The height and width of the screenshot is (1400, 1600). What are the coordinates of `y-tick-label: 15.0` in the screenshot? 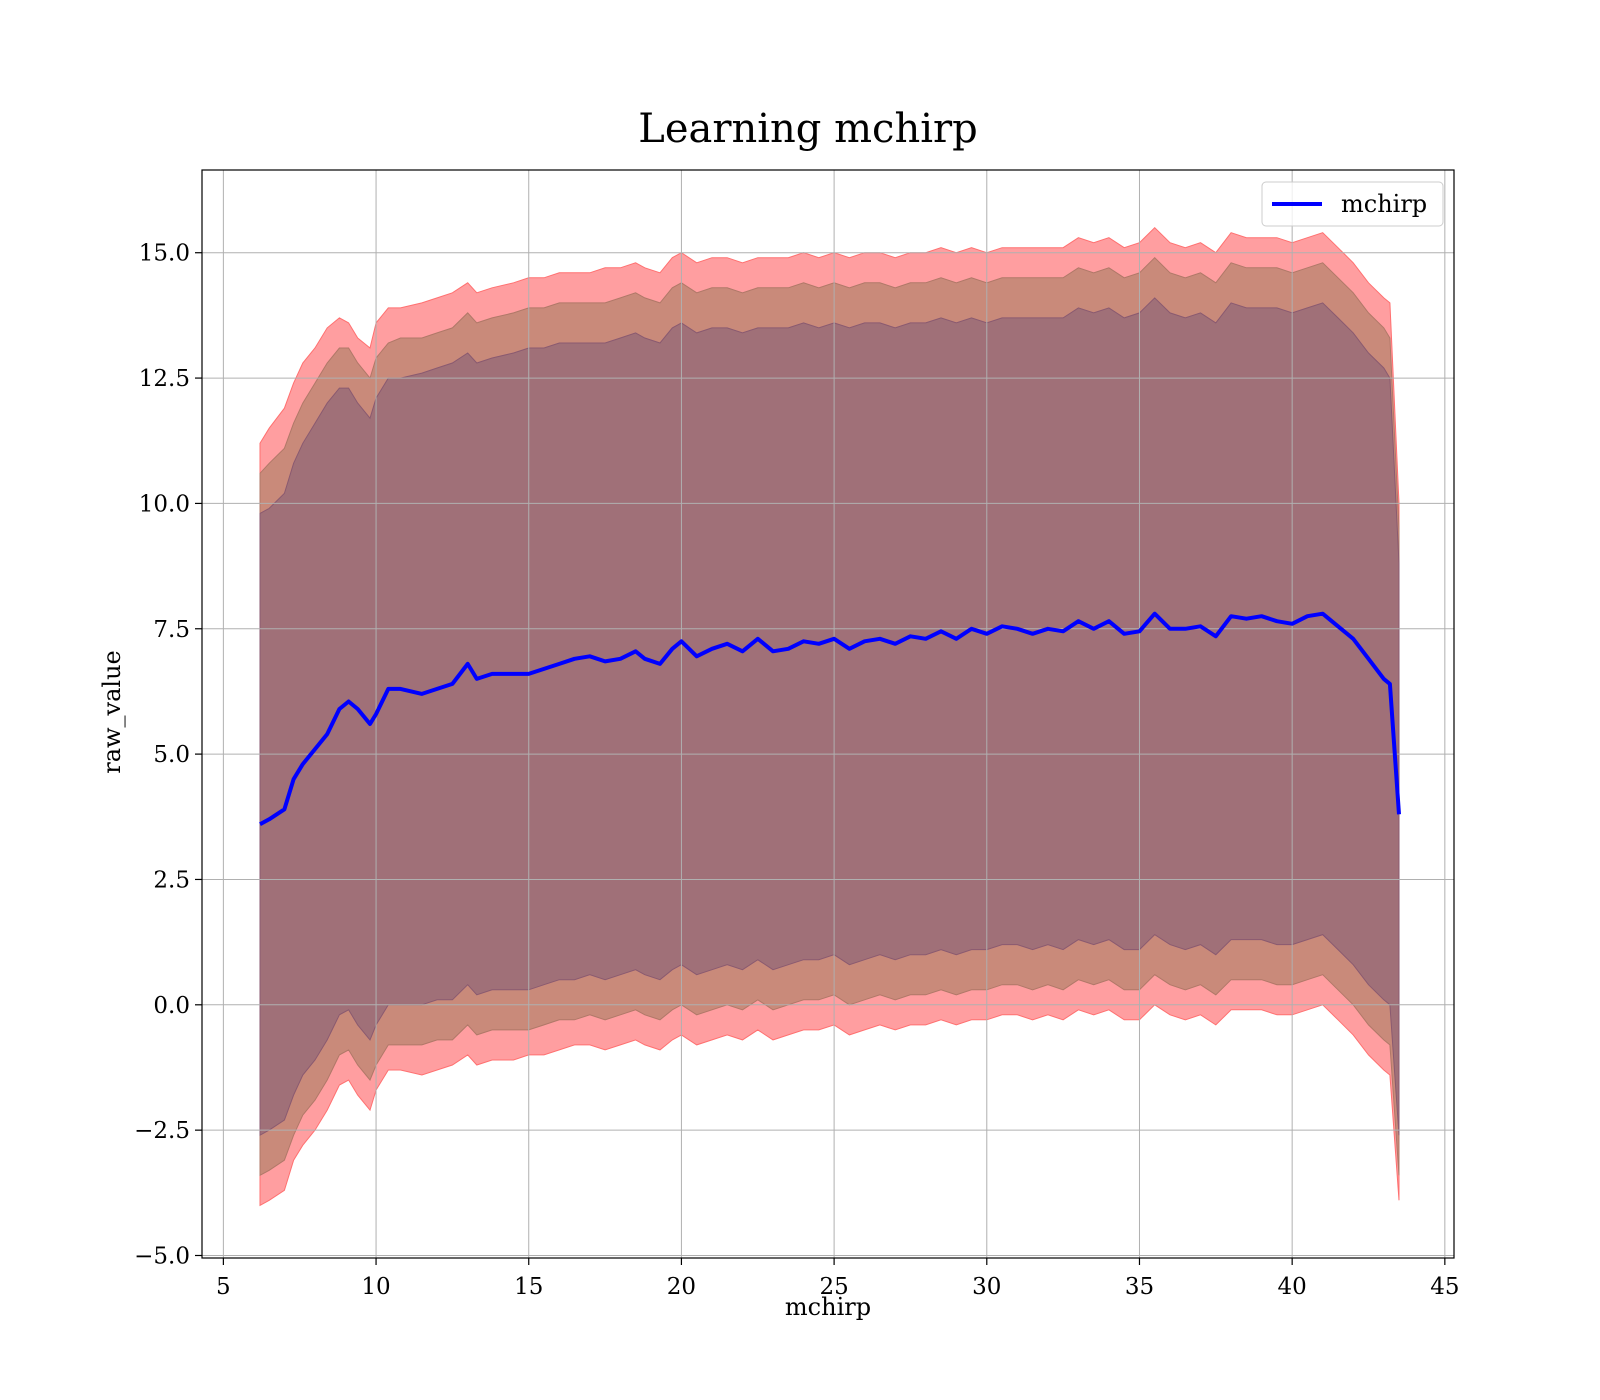 It's located at (164, 254).